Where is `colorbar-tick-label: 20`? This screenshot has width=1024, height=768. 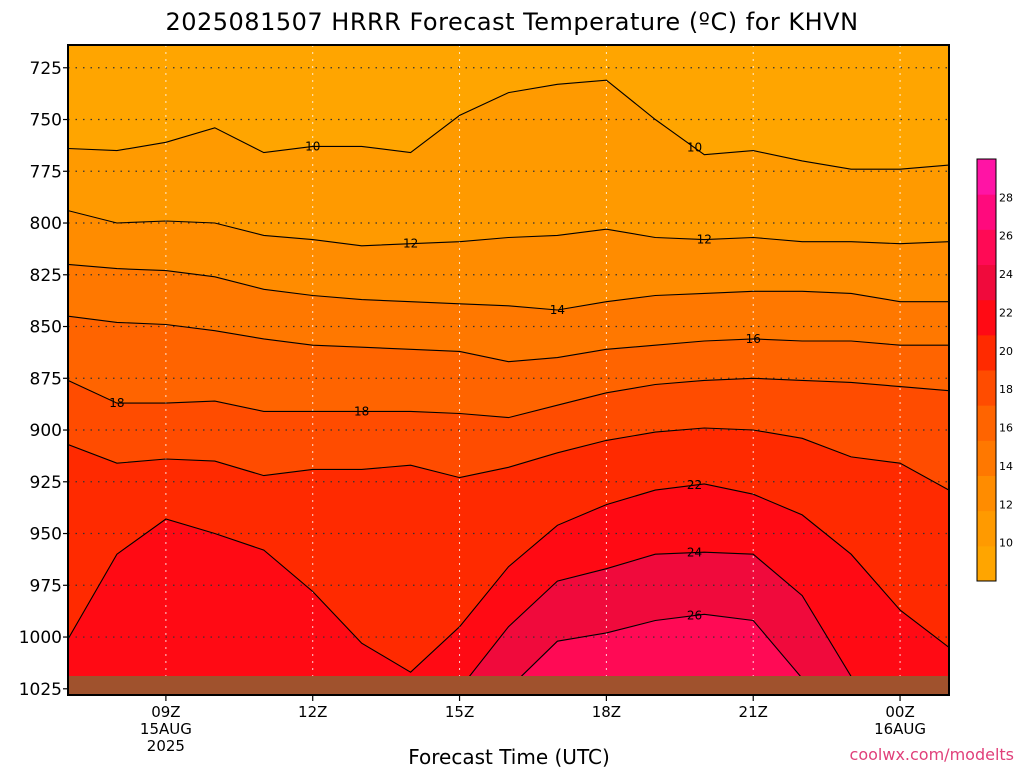 colorbar-tick-label: 20 is located at coordinates (1006, 351).